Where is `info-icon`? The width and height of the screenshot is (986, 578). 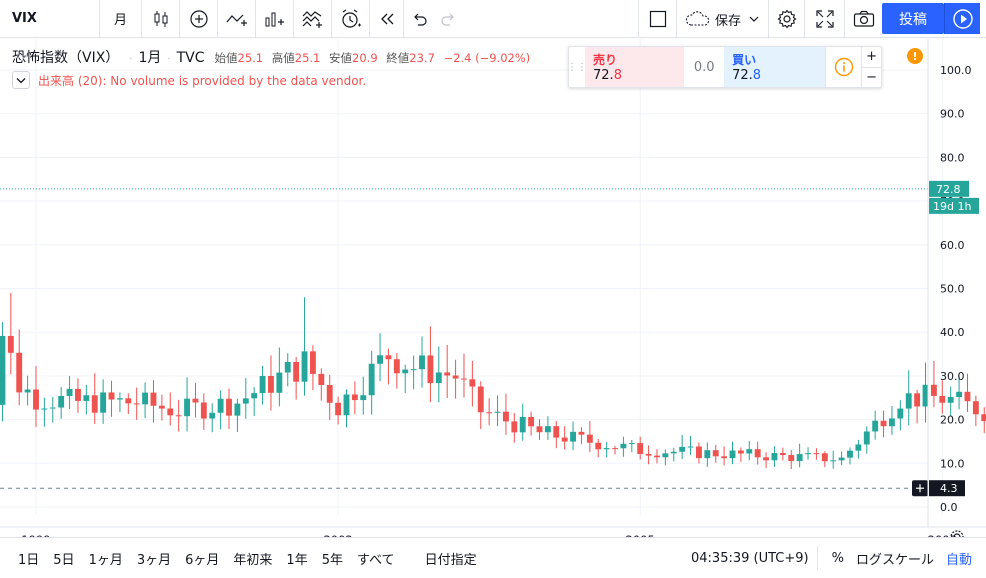 info-icon is located at coordinates (843, 67).